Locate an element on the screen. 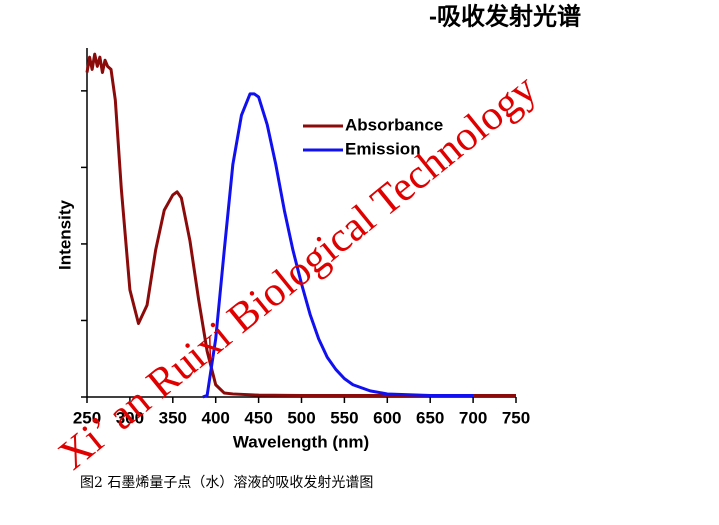 The width and height of the screenshot is (719, 525). x-tick-label: 350 is located at coordinates (173, 417).